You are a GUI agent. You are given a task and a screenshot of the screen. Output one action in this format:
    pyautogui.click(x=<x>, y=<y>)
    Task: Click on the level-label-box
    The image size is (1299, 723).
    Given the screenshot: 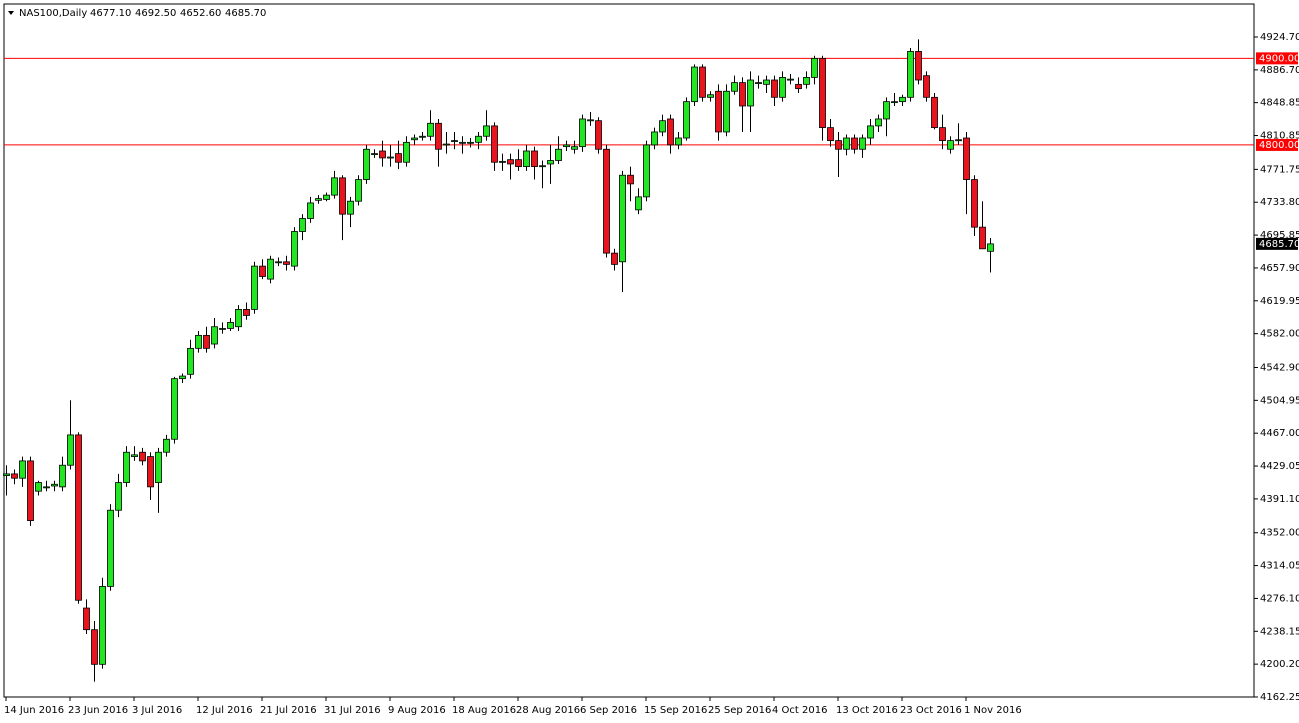 What is the action you would take?
    pyautogui.click(x=1277, y=144)
    